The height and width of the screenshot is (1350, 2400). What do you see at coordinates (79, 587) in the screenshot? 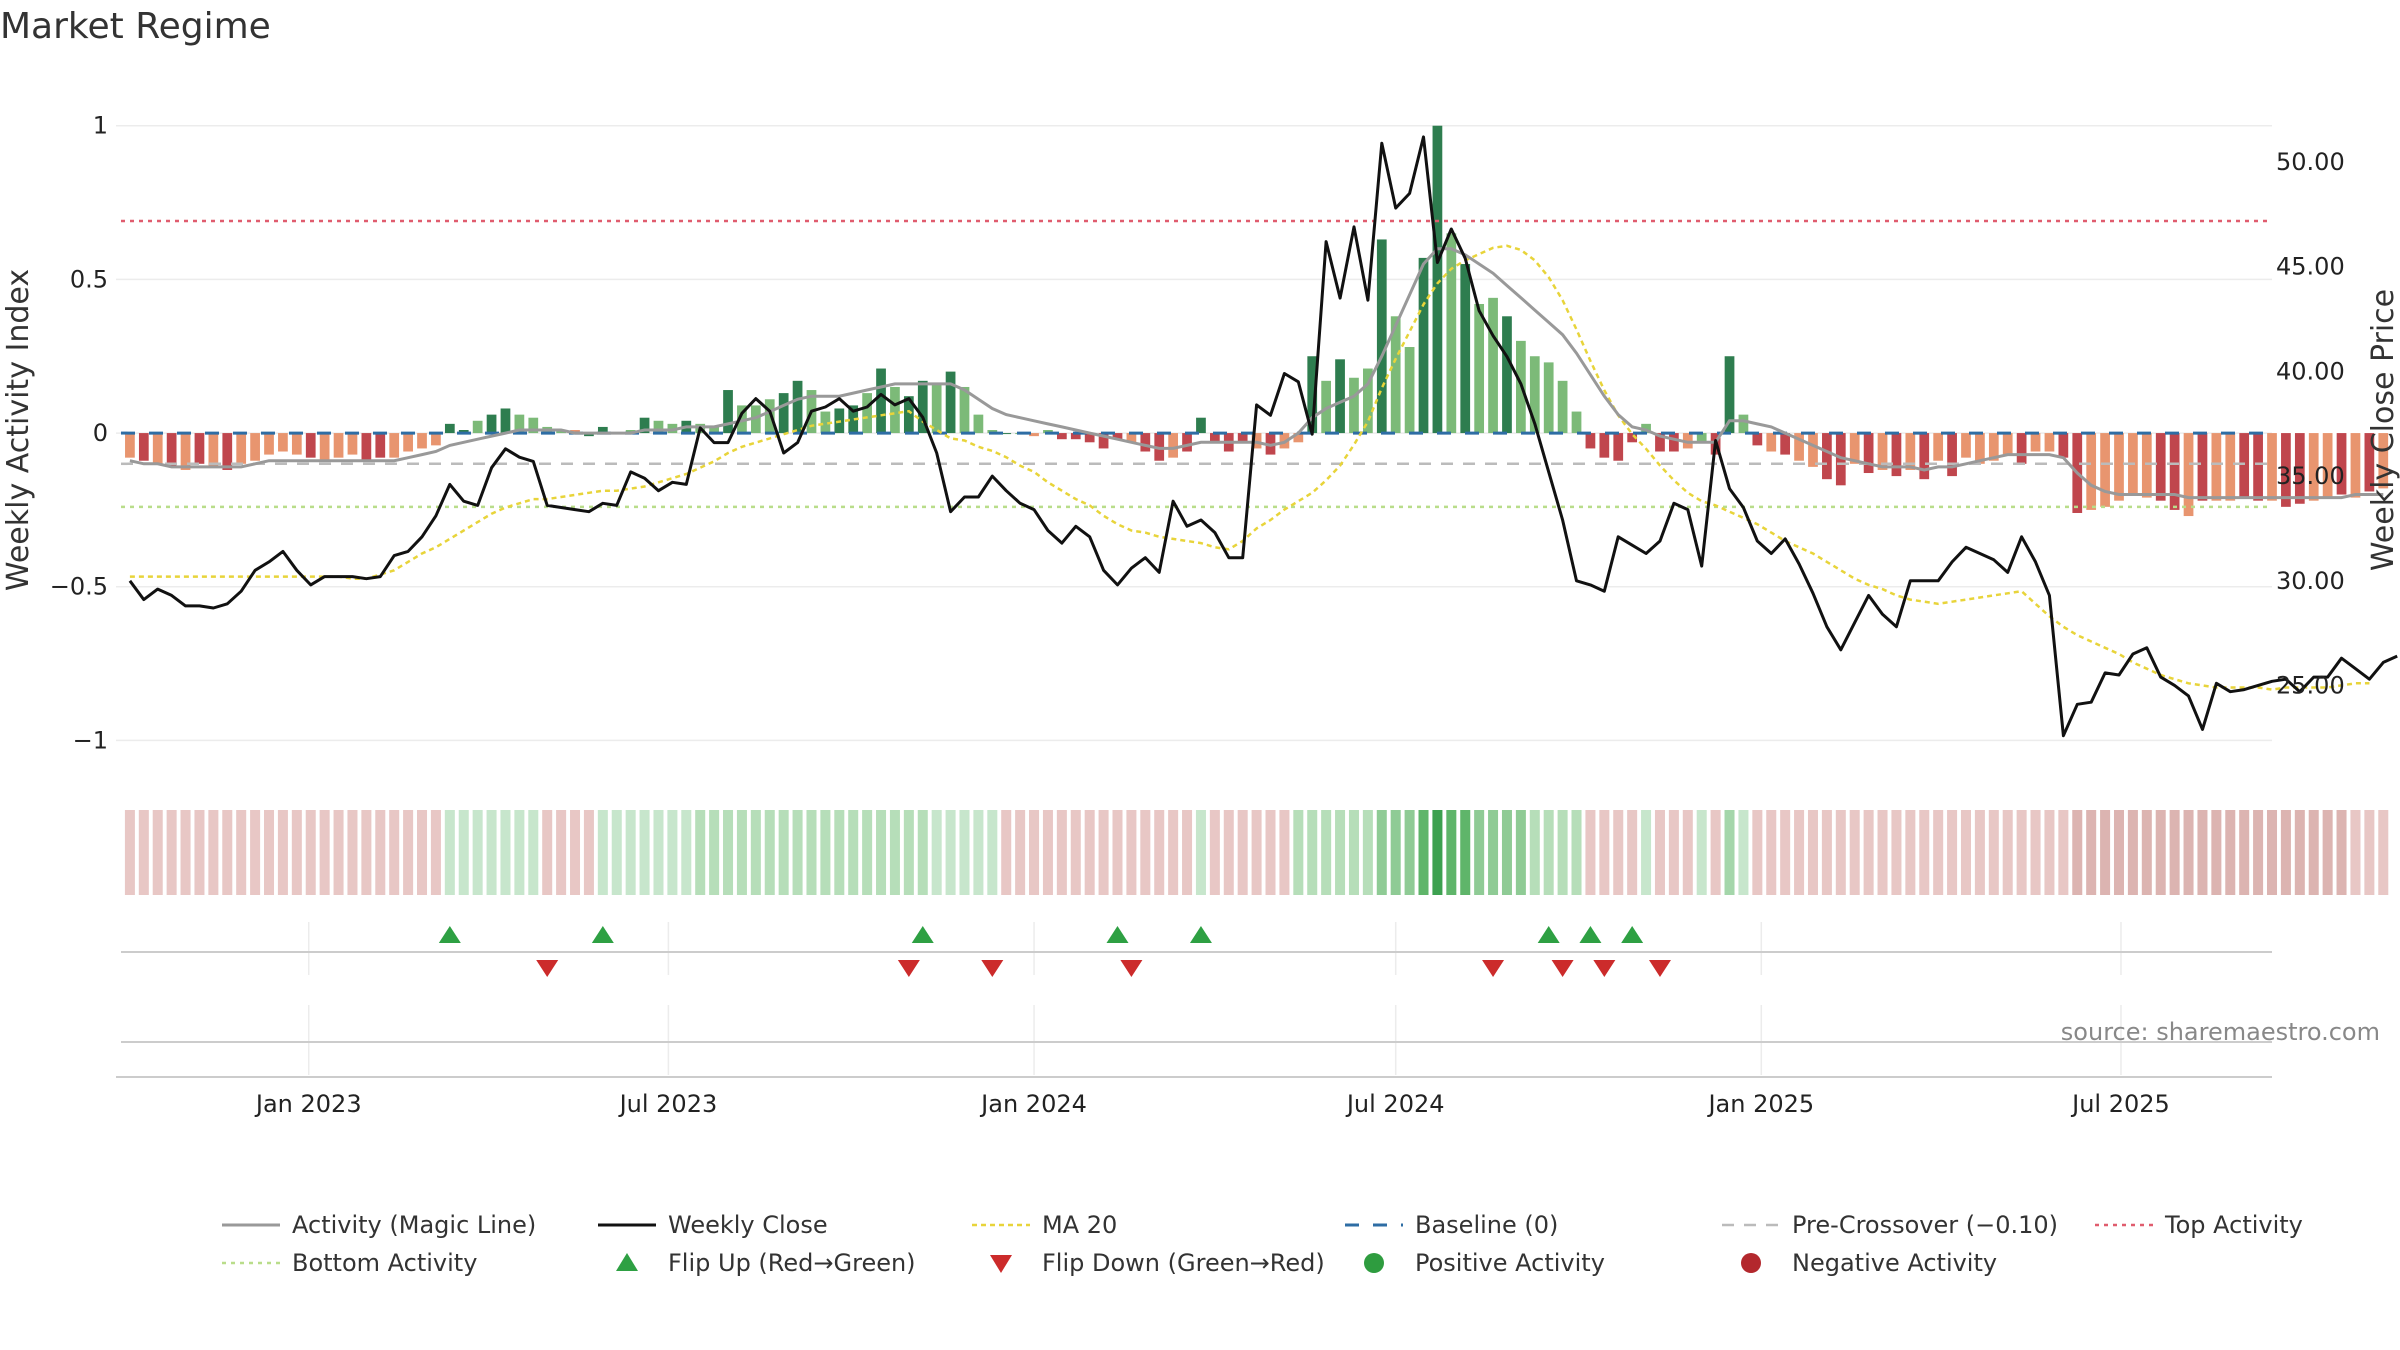
I see `y-tick-label-3: −0.5` at bounding box center [79, 587].